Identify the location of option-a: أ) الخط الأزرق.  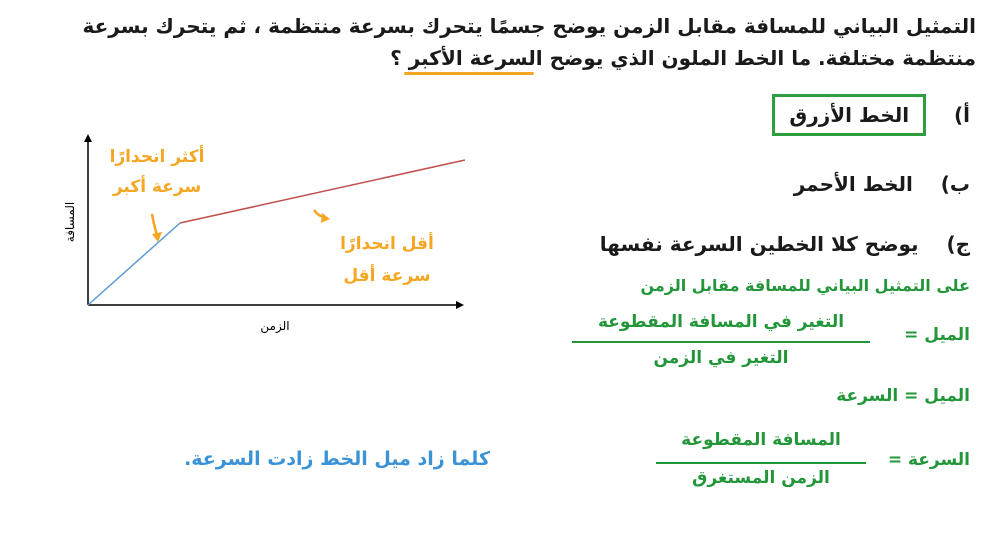
(871, 115).